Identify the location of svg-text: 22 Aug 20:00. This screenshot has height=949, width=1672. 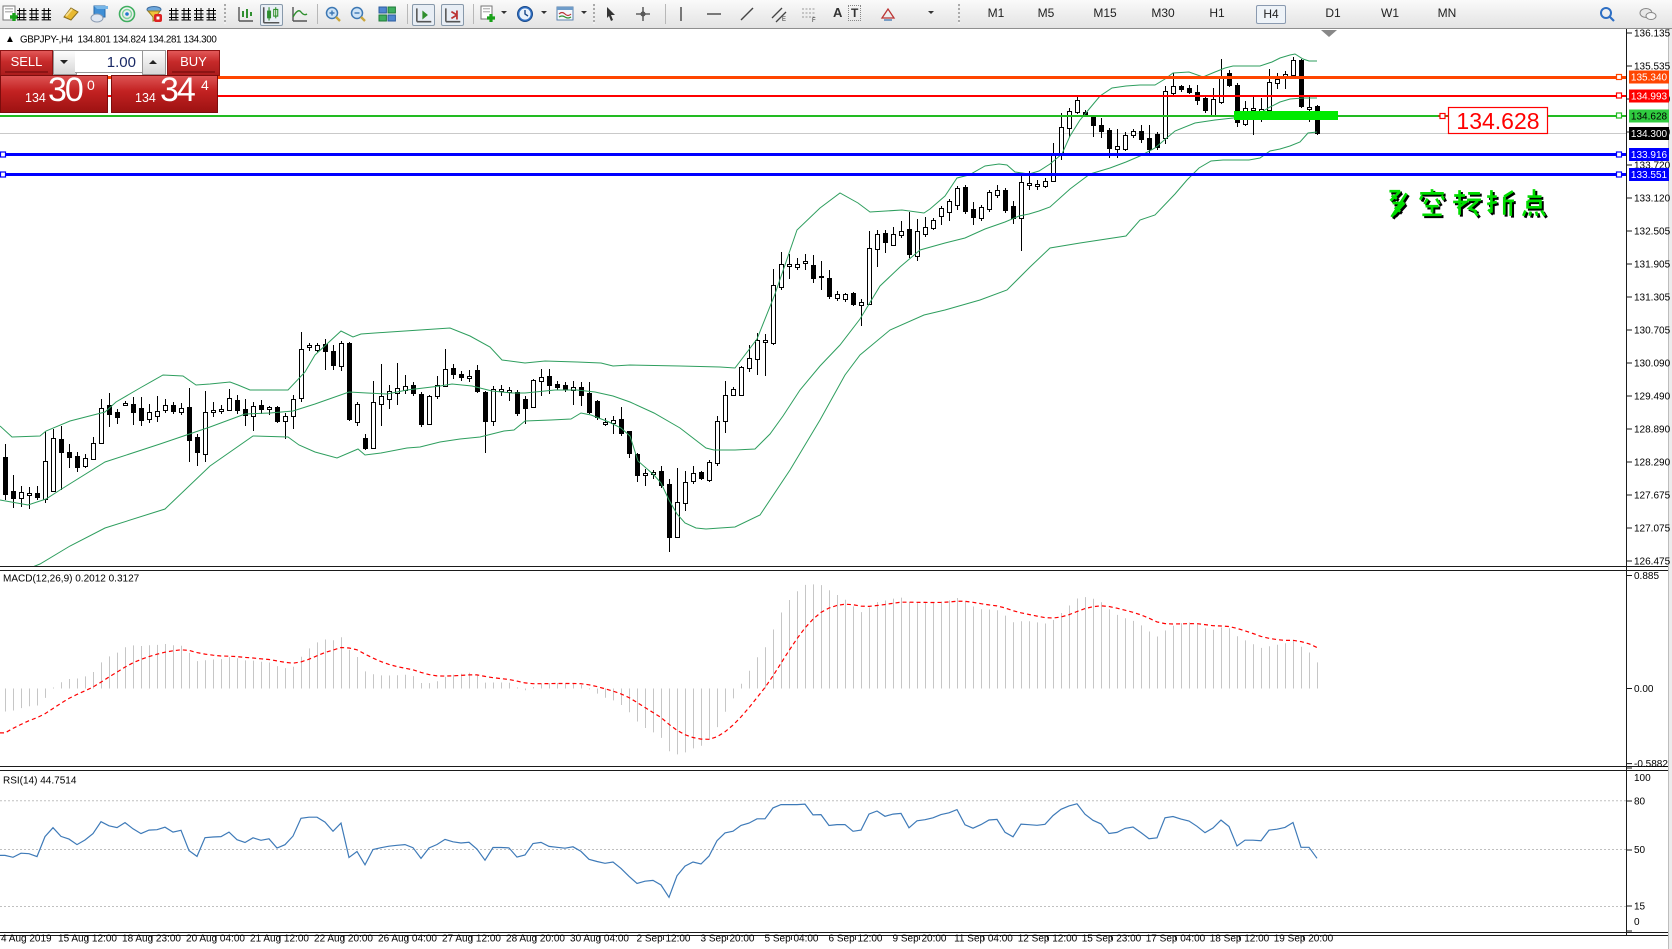
(343, 939).